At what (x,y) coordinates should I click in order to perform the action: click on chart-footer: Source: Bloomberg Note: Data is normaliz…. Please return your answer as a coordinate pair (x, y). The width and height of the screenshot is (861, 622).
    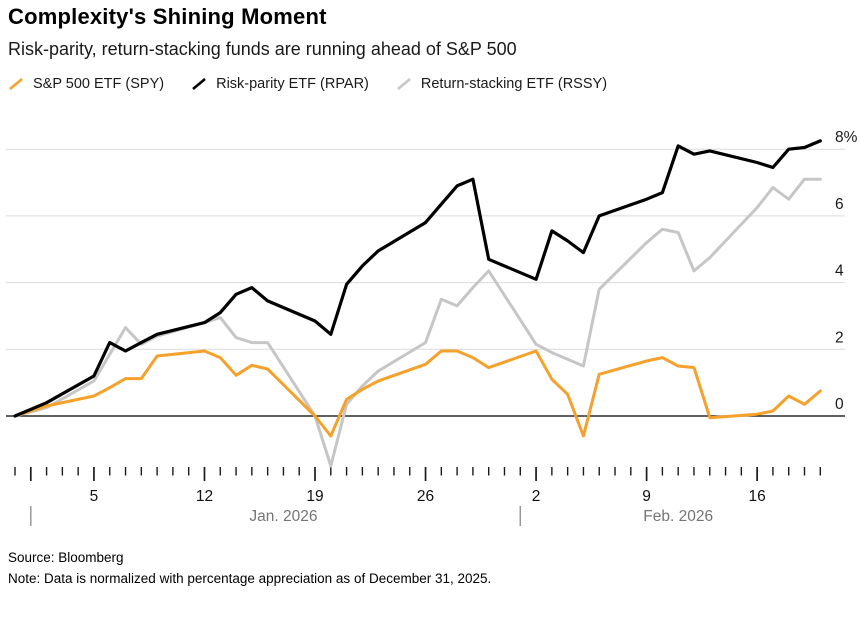
    Looking at the image, I should click on (249, 568).